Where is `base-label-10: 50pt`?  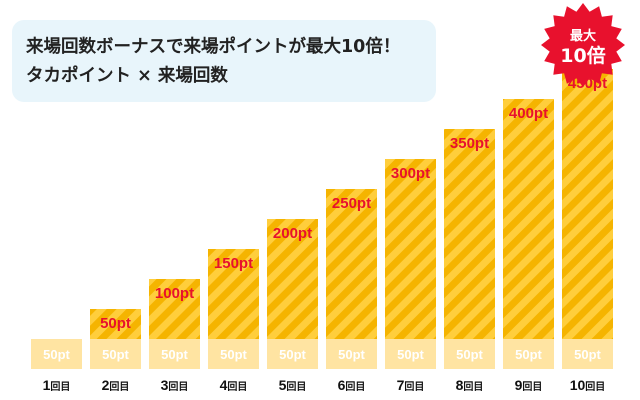 base-label-10: 50pt is located at coordinates (587, 354).